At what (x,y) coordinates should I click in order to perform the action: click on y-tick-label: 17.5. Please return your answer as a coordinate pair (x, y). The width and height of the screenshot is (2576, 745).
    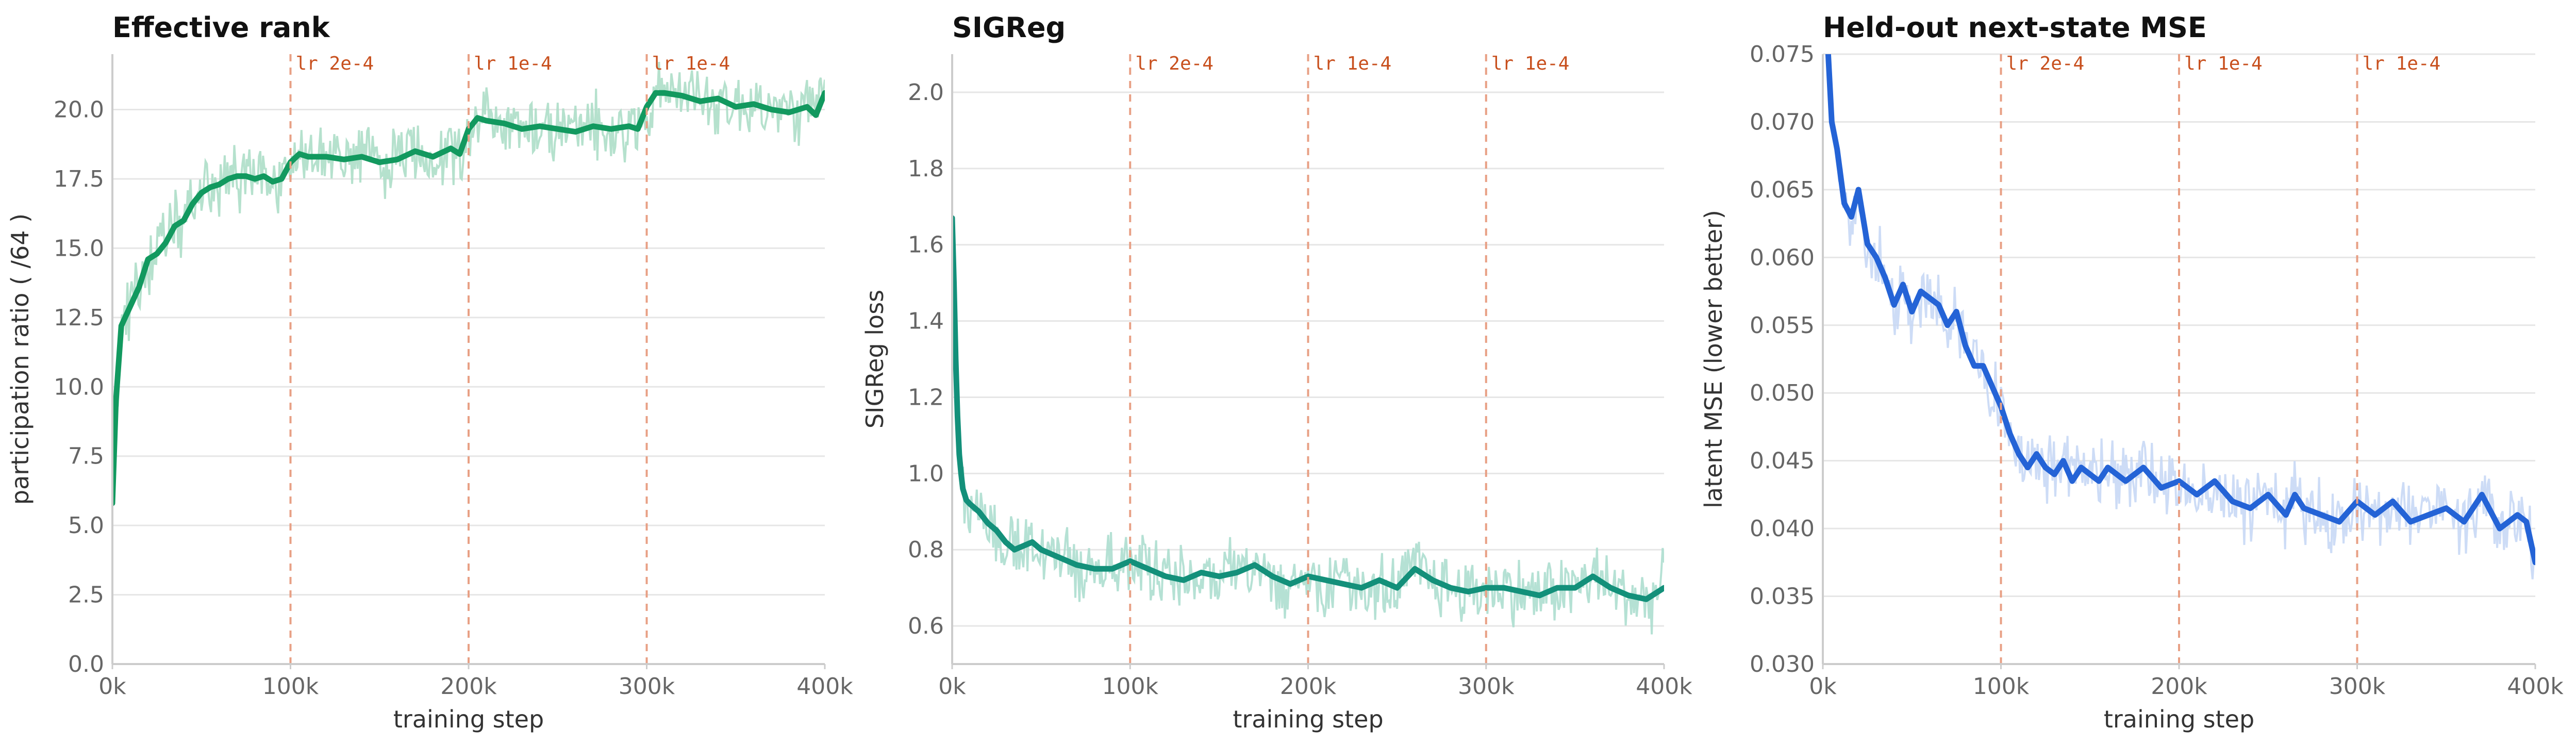
    Looking at the image, I should click on (79, 179).